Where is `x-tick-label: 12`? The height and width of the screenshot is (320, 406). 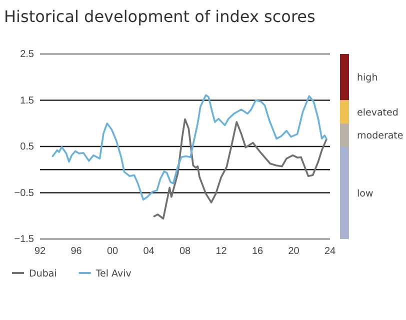
x-tick-label: 12 is located at coordinates (222, 252).